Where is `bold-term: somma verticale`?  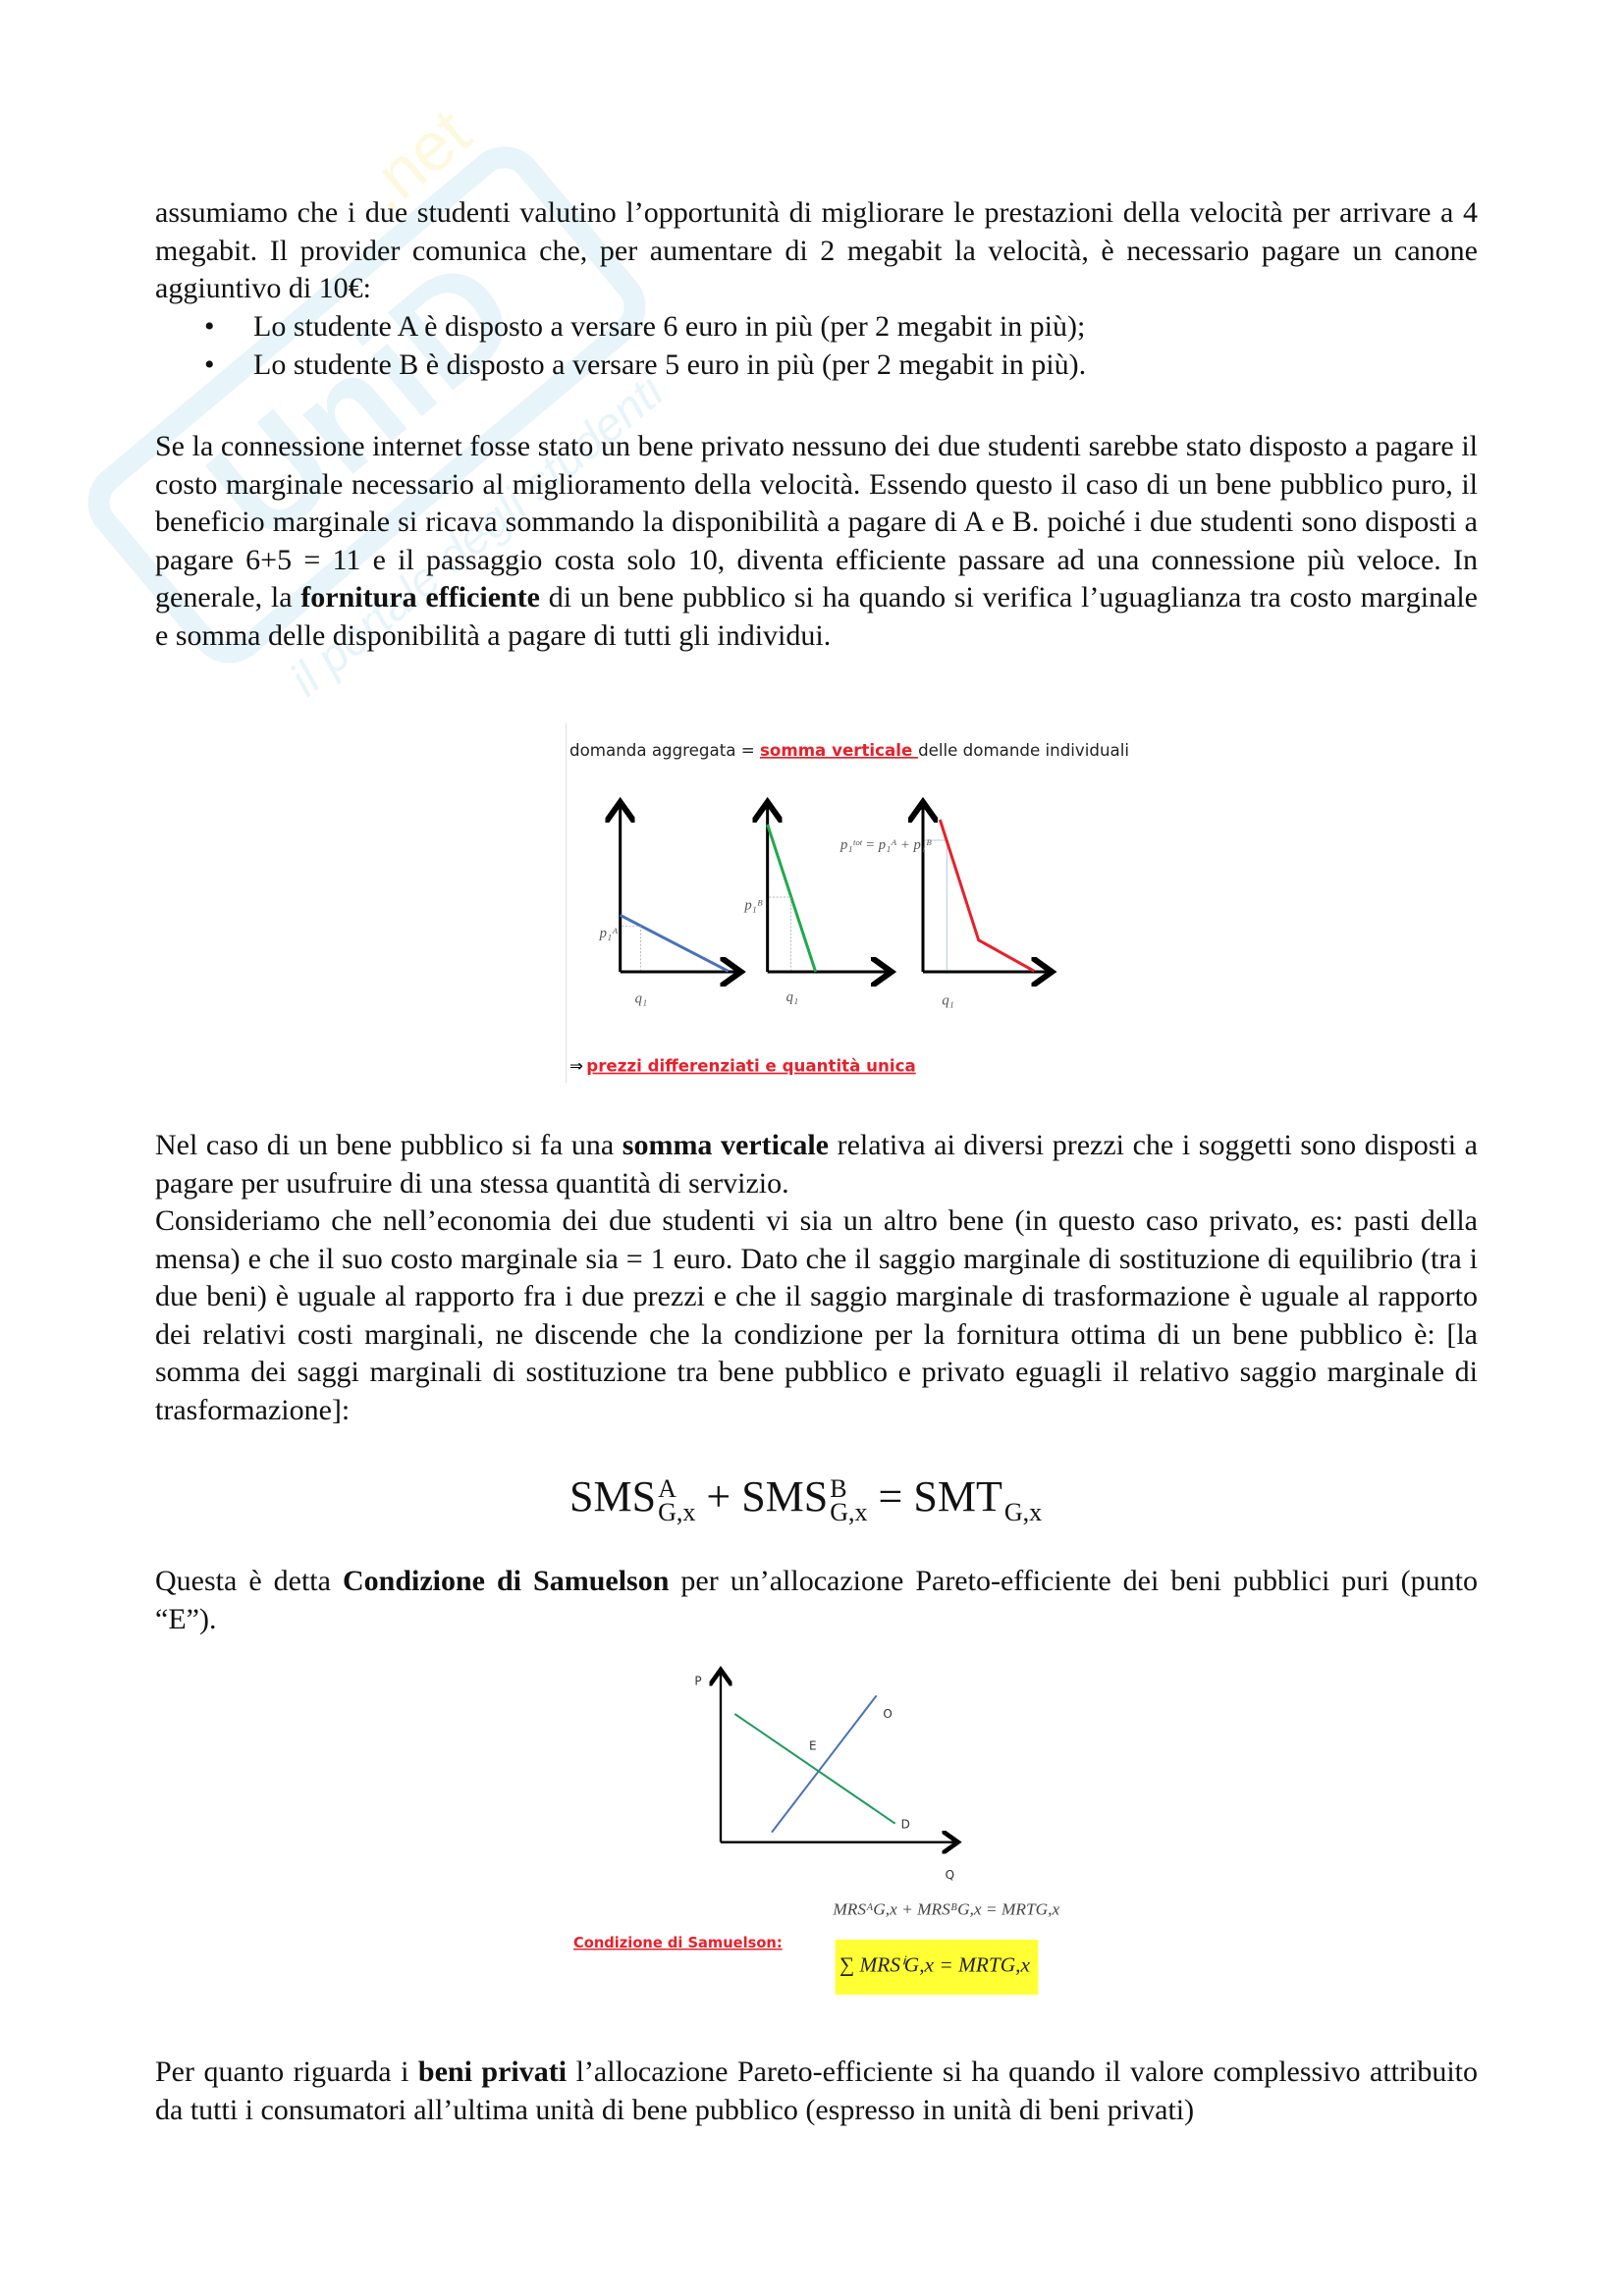
bold-term: somma verticale is located at coordinates (725, 1145).